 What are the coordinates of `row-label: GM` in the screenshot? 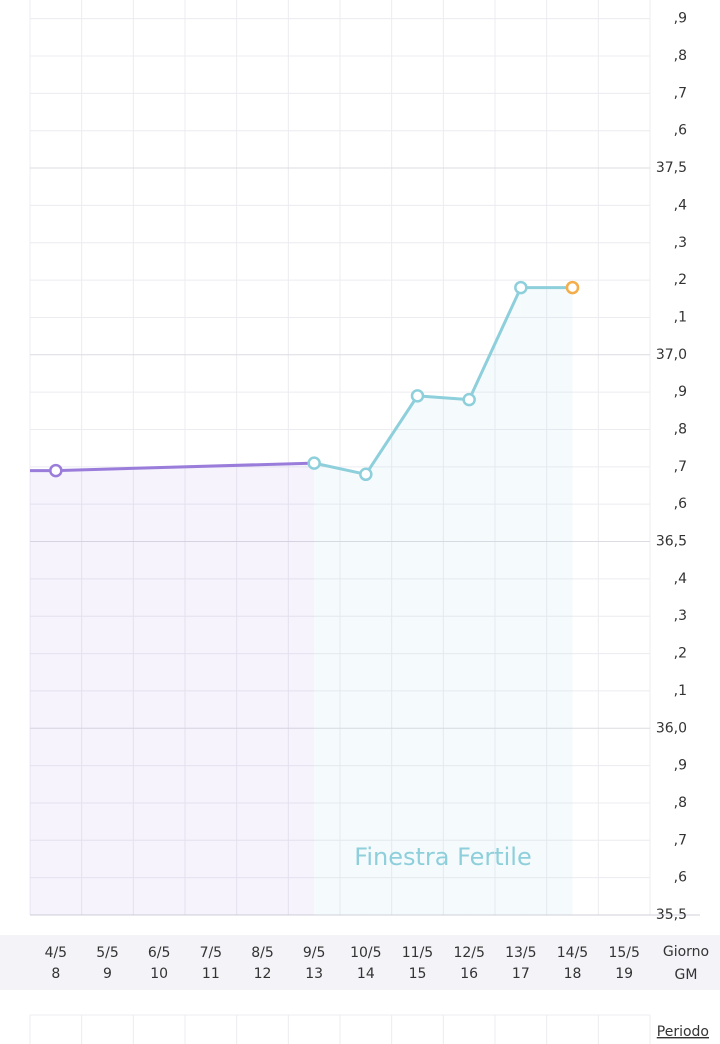 It's located at (686, 975).